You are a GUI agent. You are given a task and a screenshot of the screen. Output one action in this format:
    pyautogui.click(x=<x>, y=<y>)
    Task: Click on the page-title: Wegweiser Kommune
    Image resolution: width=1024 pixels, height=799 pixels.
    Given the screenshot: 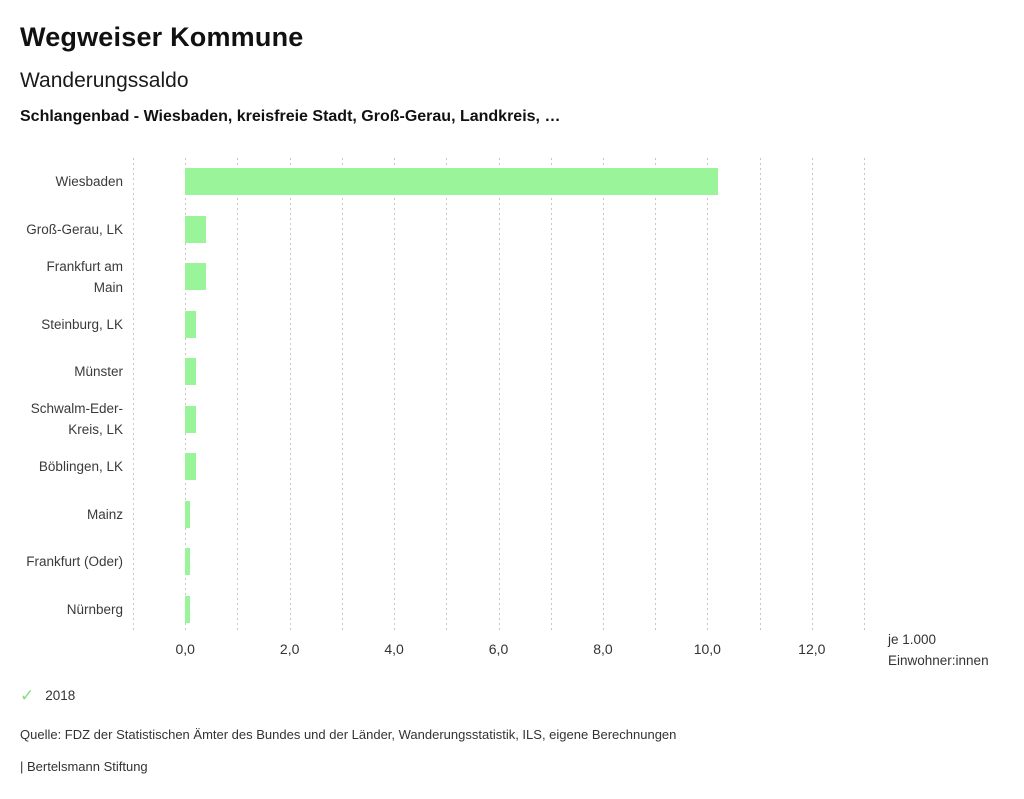 What is the action you would take?
    pyautogui.click(x=162, y=37)
    